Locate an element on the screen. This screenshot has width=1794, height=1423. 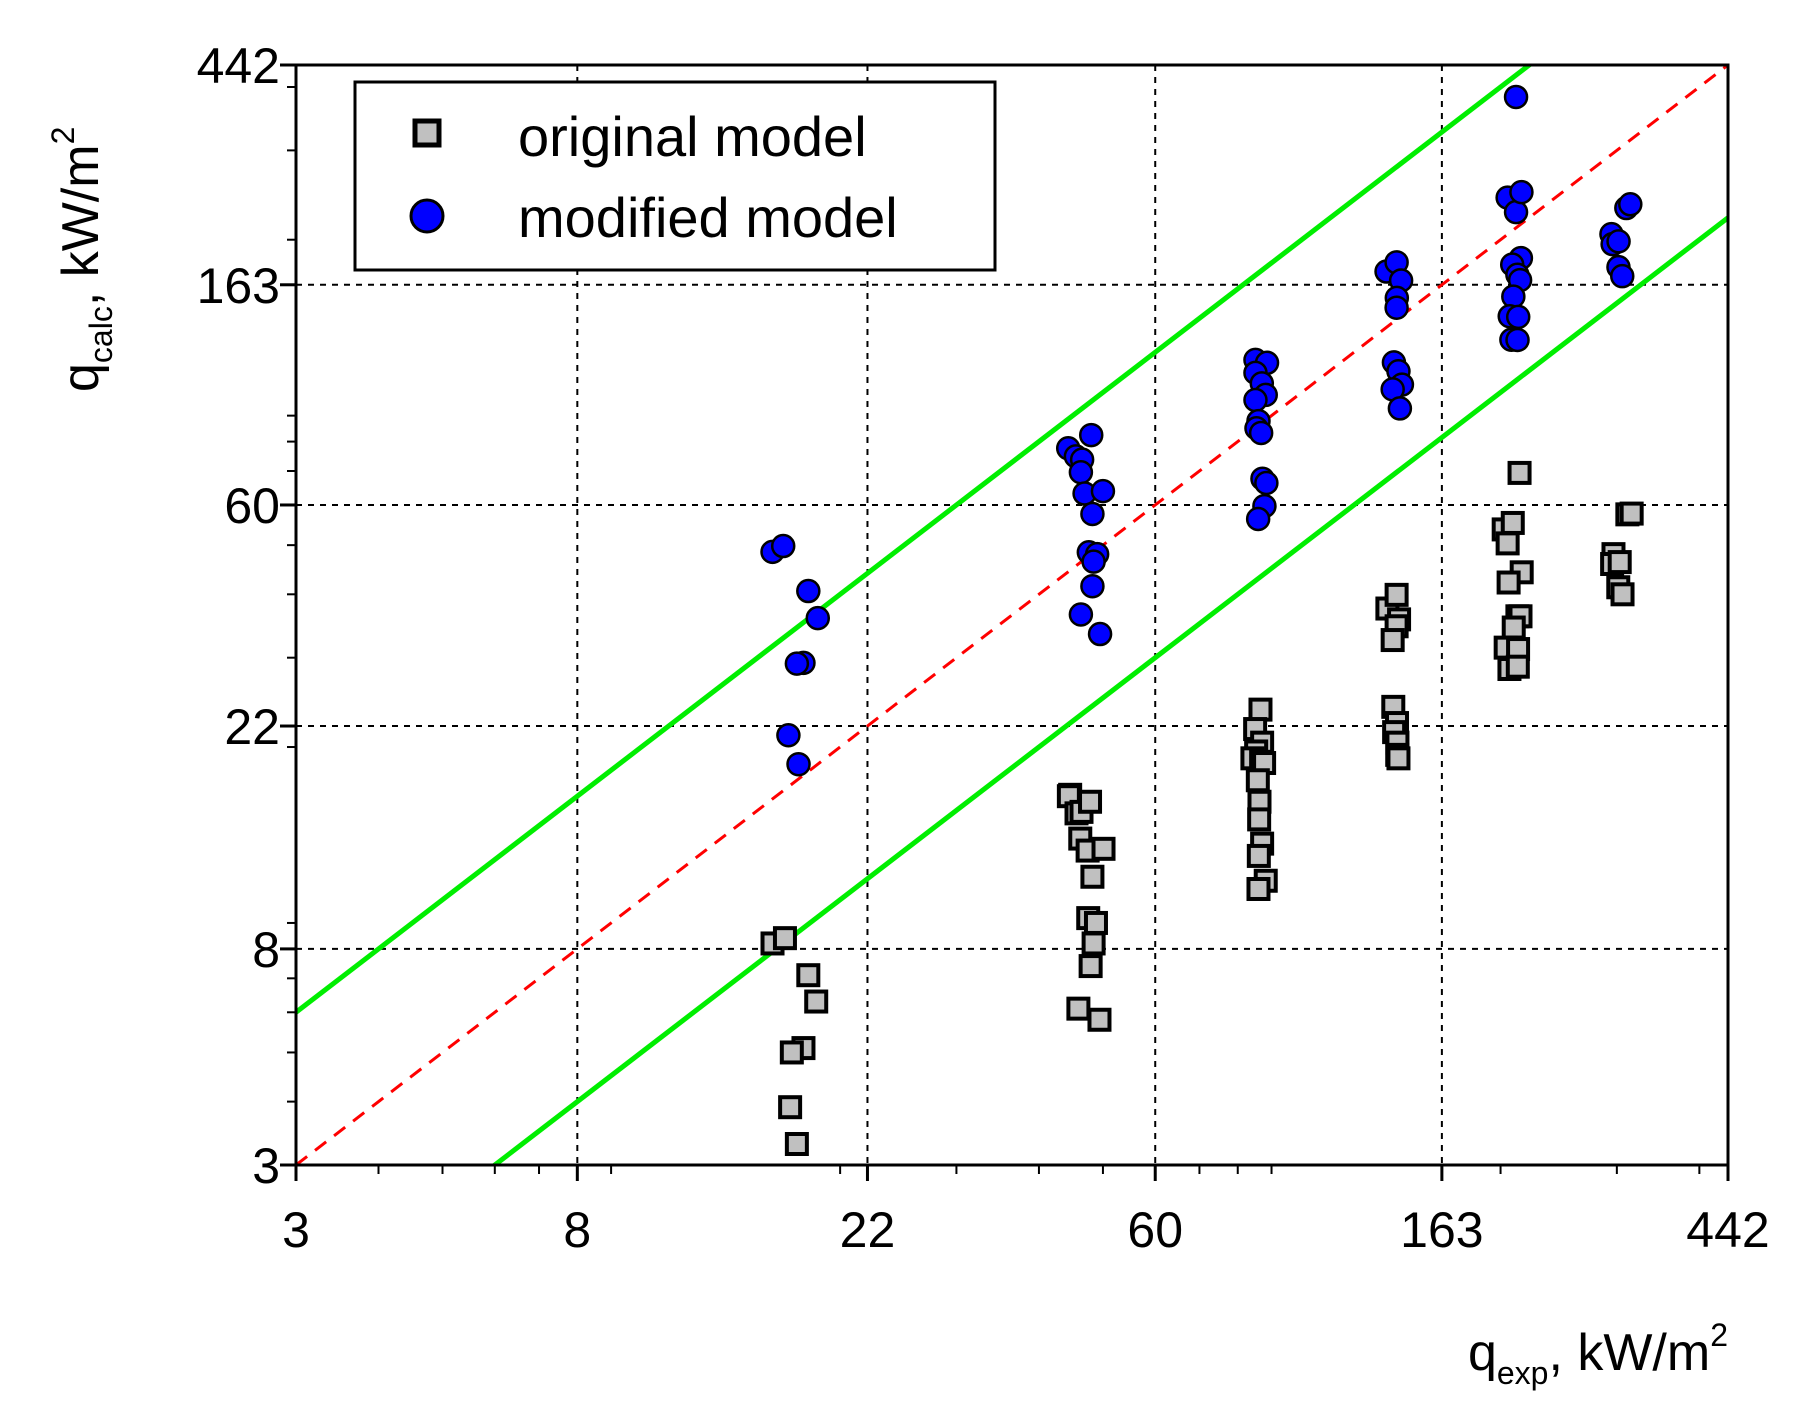
legend-marker-original-model is located at coordinates (427, 133).